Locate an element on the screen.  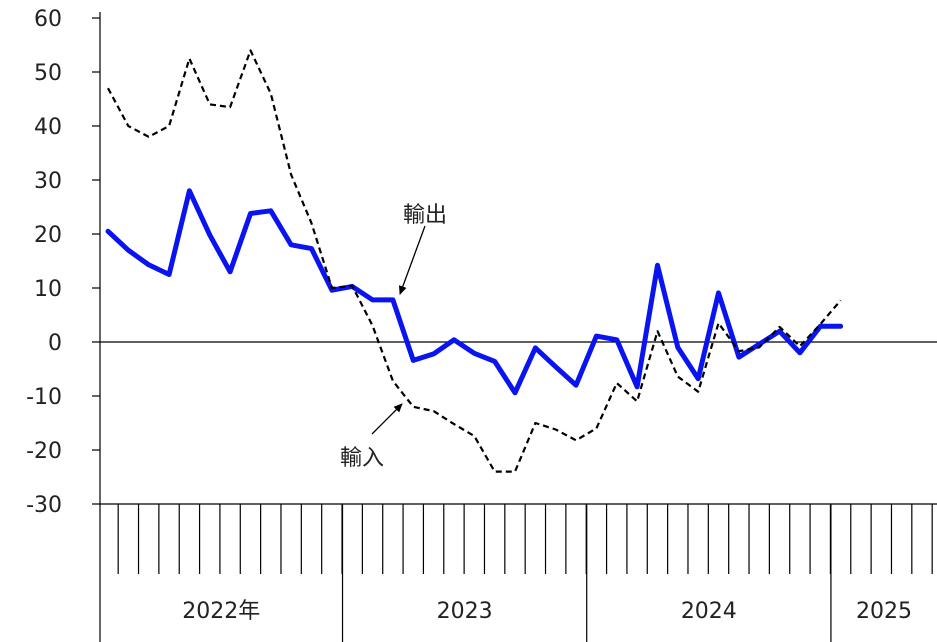
year-label: 2024 is located at coordinates (709, 611).